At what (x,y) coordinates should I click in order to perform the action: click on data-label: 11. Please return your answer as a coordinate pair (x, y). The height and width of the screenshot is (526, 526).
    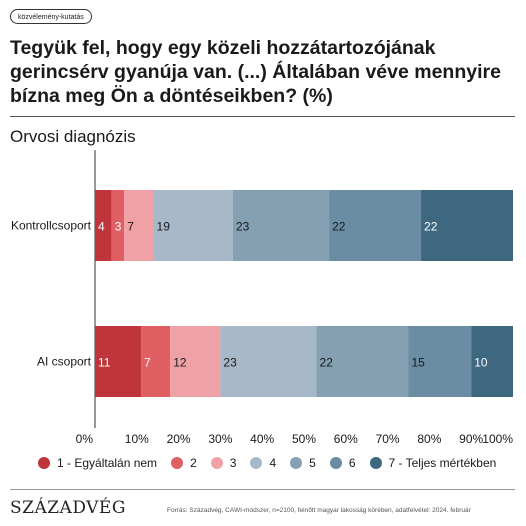
    Looking at the image, I should click on (104, 363).